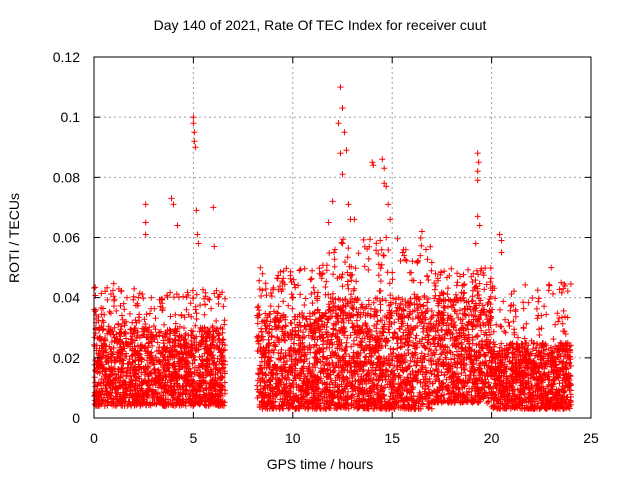 The width and height of the screenshot is (640, 480). I want to click on y-tick-label: 0.06, so click(66, 238).